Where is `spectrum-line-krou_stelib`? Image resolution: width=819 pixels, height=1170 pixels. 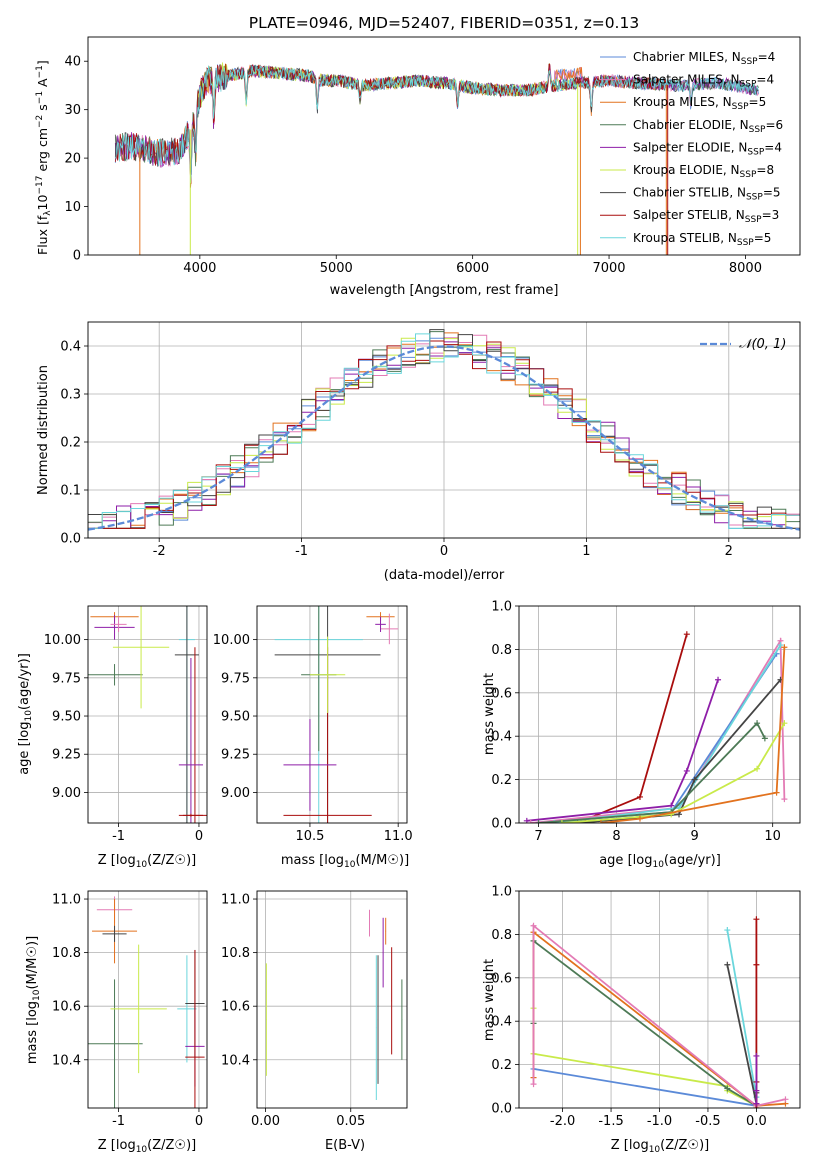
spectrum-line-krou_stelib is located at coordinates (436, 124).